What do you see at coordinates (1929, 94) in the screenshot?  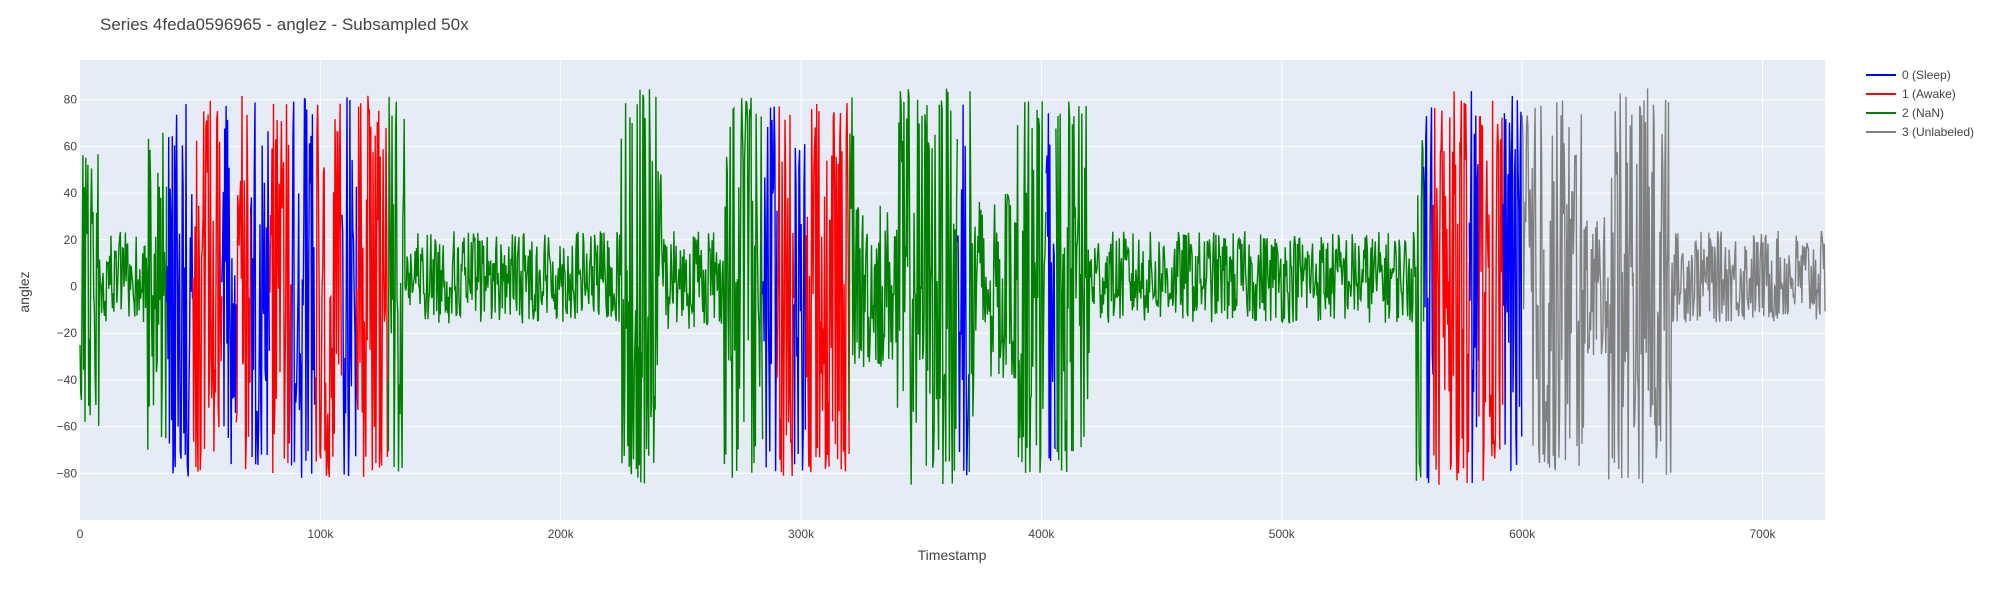 I see `legend-label: 1 (Awake)` at bounding box center [1929, 94].